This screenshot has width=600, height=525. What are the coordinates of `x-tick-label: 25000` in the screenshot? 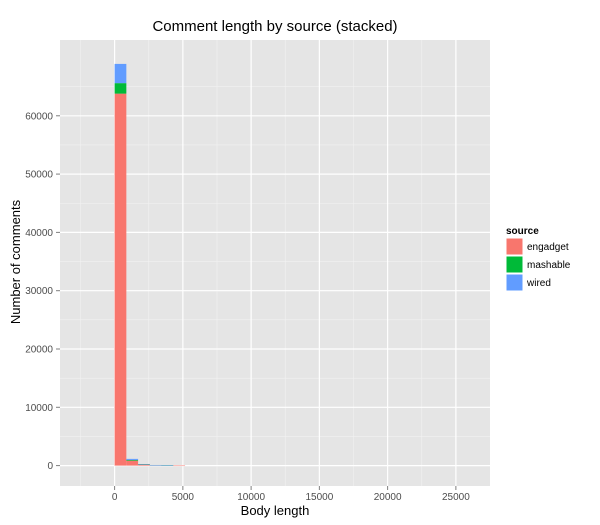 It's located at (456, 497).